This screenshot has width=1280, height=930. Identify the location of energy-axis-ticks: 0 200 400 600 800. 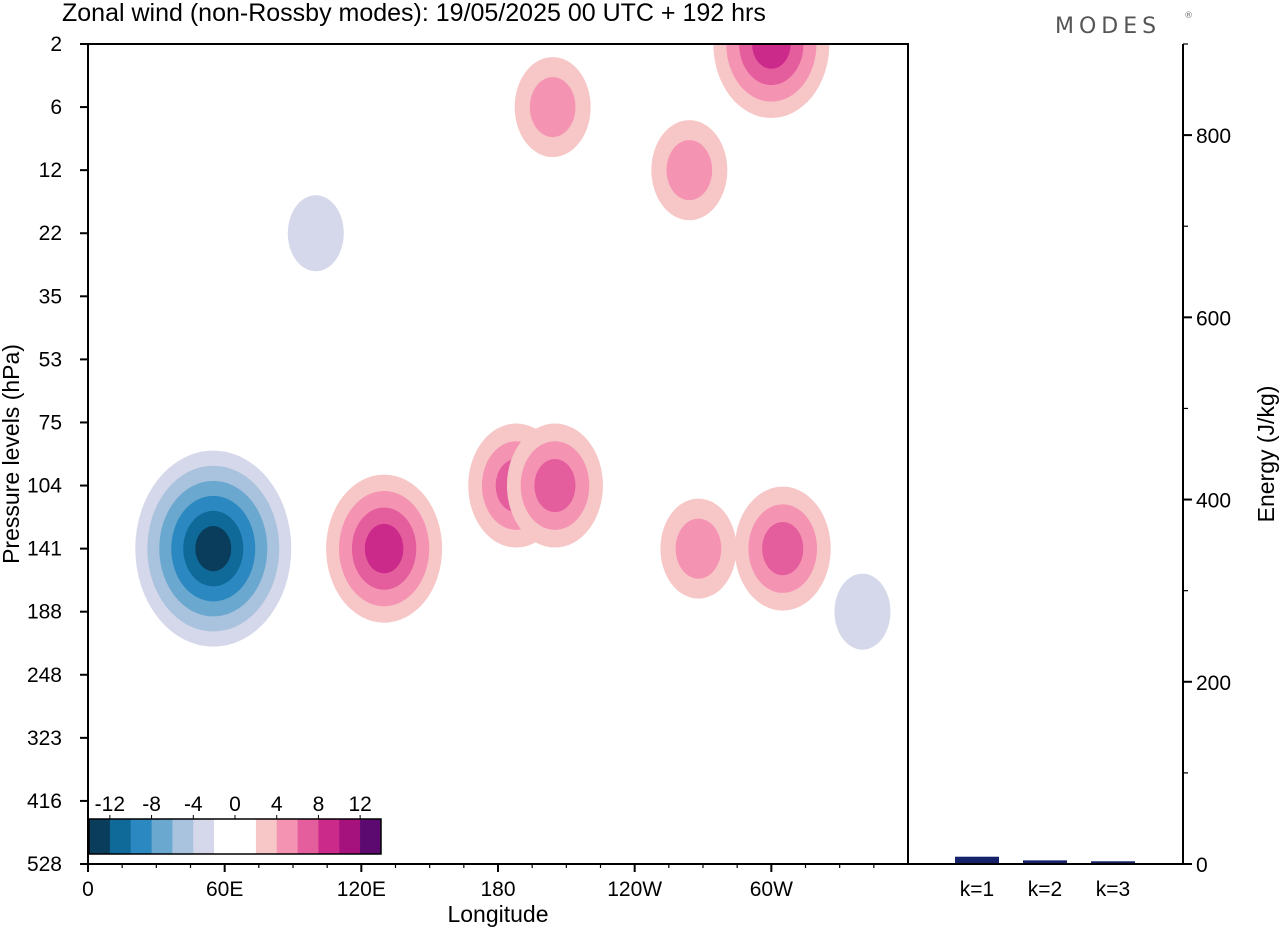
(1207, 460).